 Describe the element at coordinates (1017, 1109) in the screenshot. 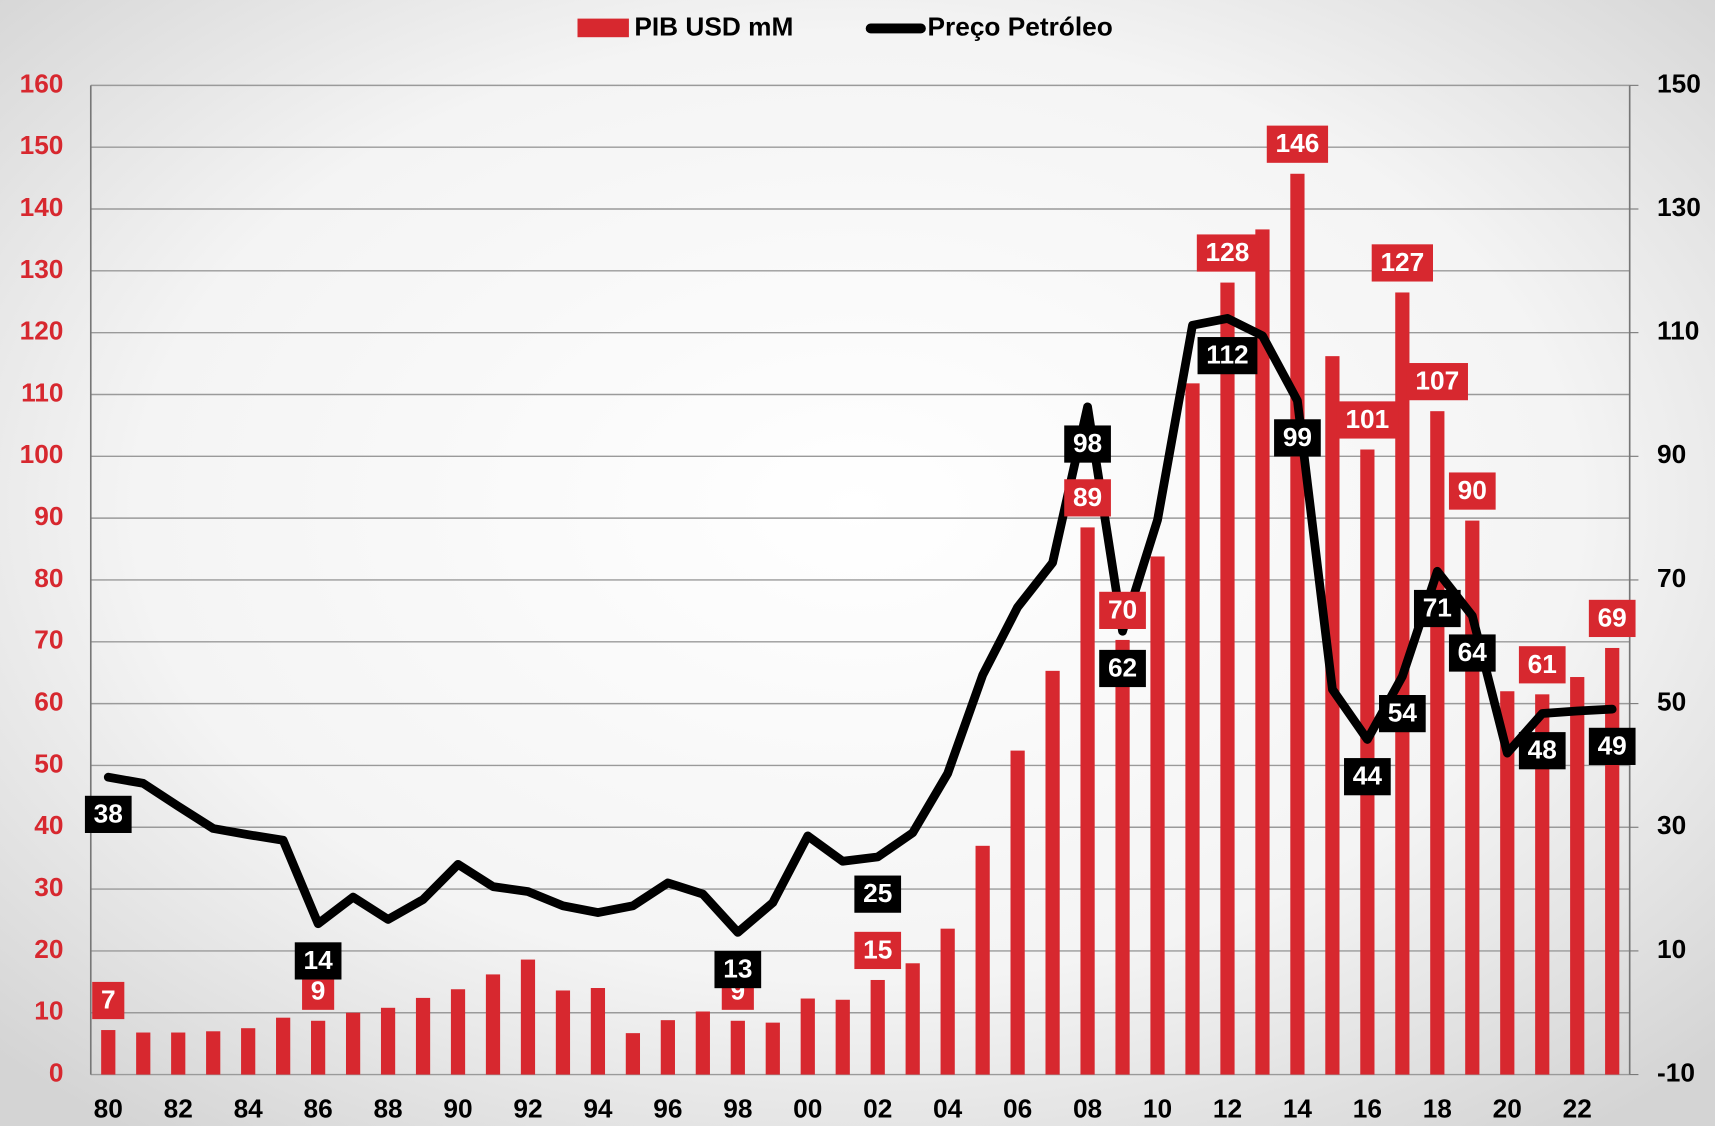

I see `x-tick-label: 06` at that location.